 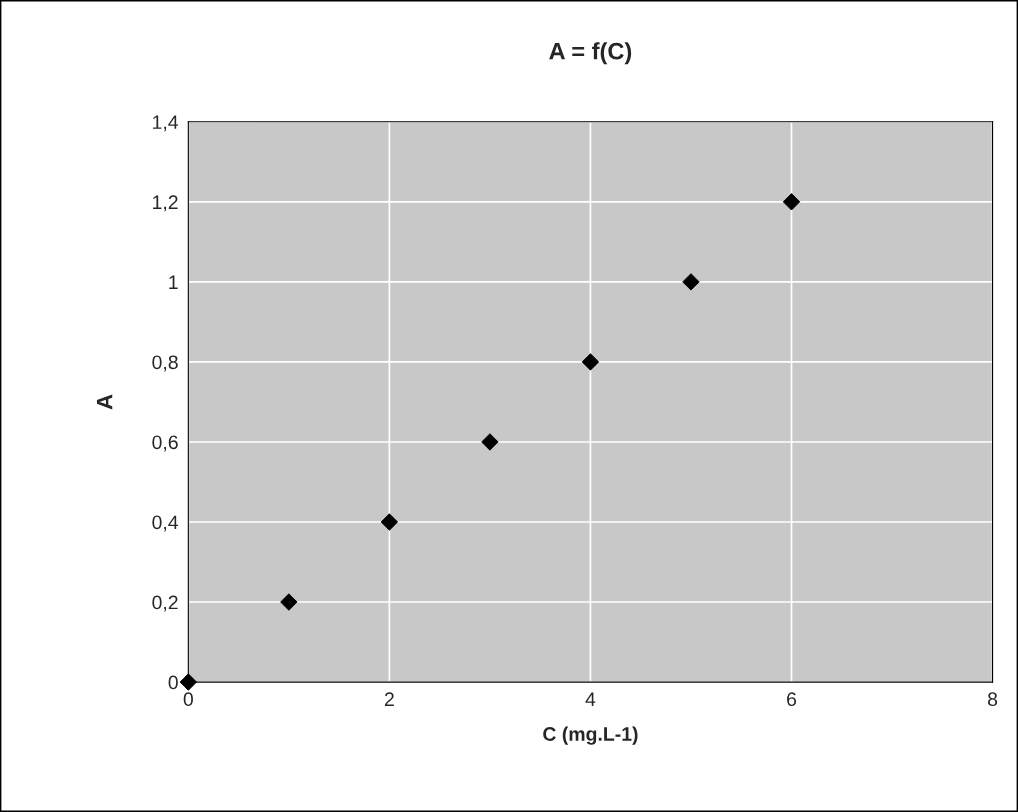 I want to click on x-tick-label: 0, so click(x=188, y=699).